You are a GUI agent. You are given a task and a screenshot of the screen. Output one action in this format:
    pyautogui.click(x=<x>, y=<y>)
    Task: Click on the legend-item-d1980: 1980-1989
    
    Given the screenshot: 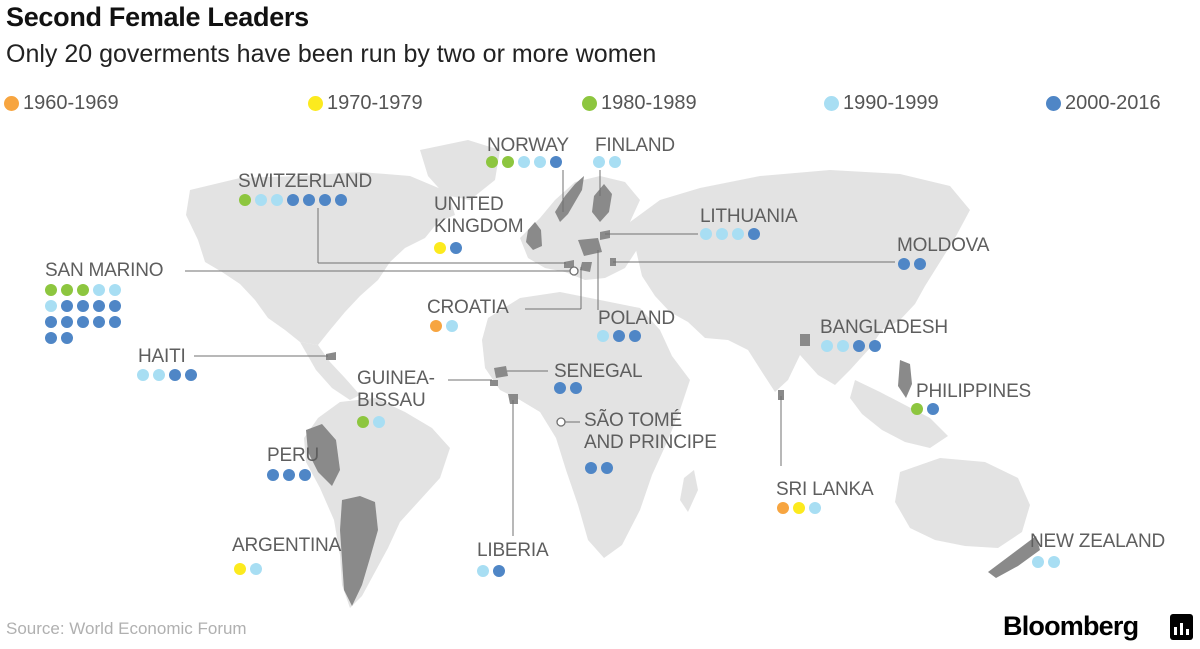 What is the action you would take?
    pyautogui.click(x=639, y=103)
    